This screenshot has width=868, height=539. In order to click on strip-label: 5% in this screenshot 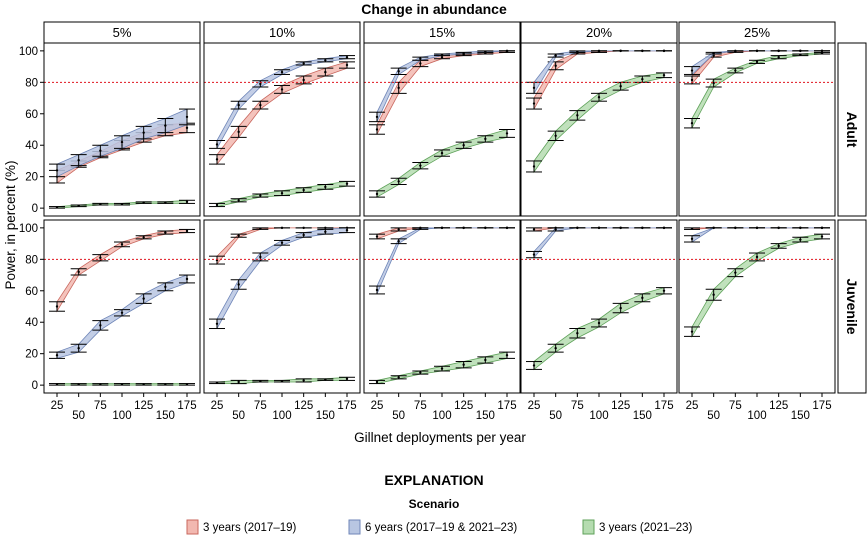, I will do `click(122, 32)`.